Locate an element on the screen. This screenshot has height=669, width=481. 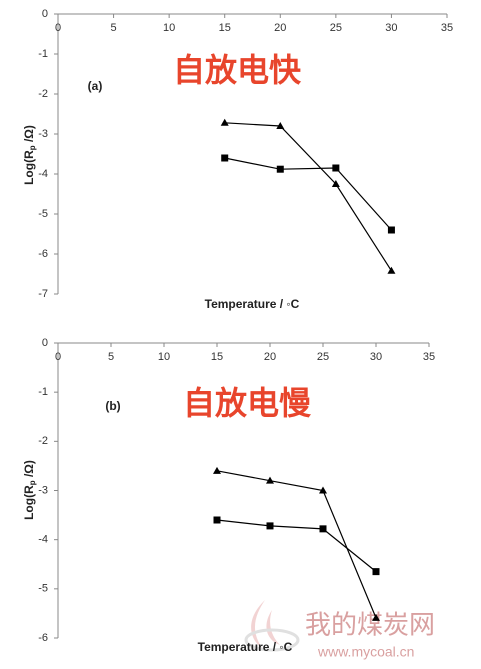
panel-label: (b) is located at coordinates (112, 406).